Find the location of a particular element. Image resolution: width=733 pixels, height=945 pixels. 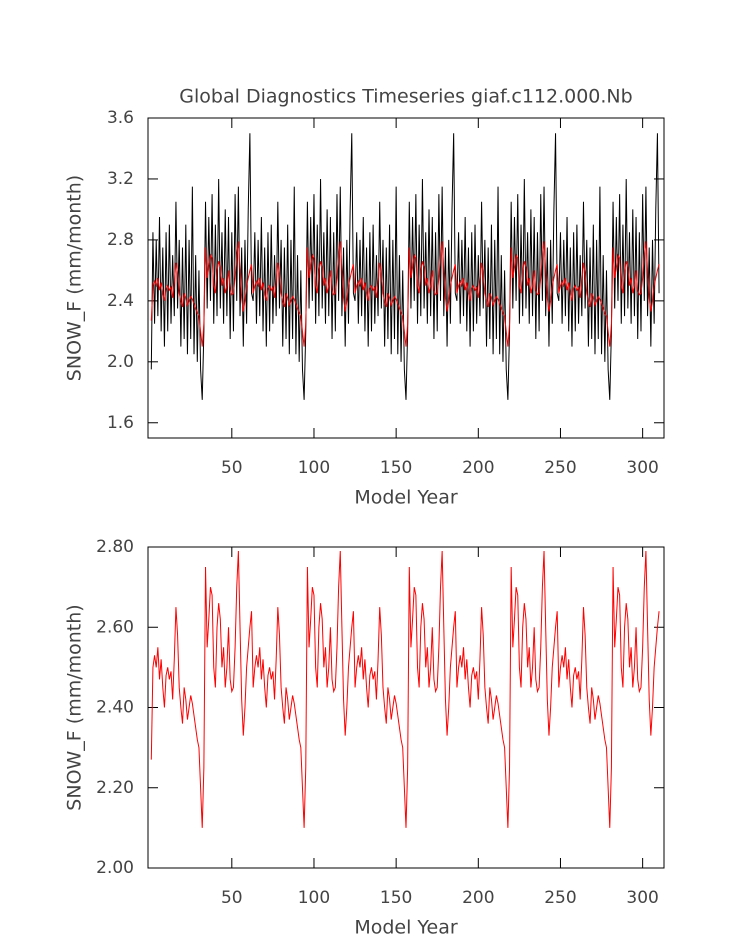

y-tick-label: 3.2 is located at coordinates (120, 179).